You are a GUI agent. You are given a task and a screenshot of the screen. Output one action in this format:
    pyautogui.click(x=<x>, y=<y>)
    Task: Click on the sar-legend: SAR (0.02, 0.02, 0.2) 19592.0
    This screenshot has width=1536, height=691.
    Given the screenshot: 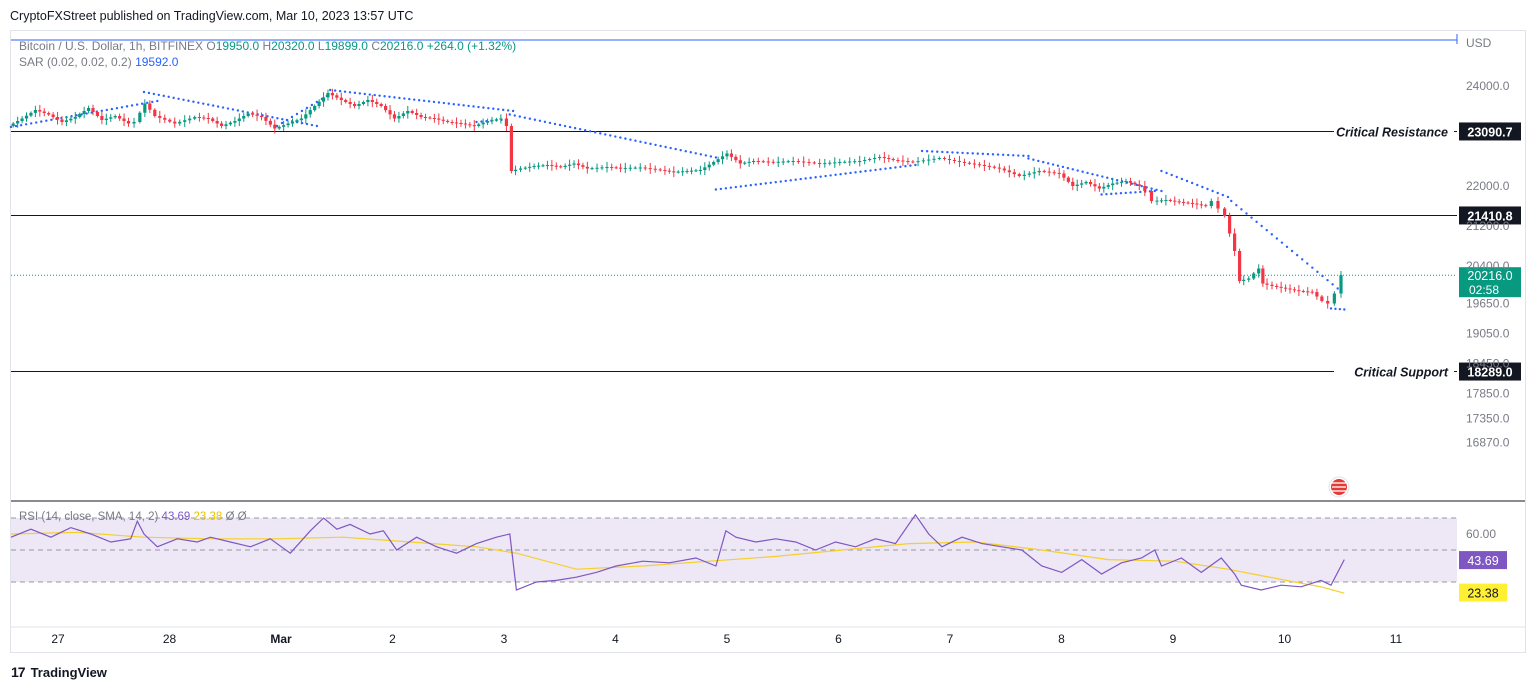 What is the action you would take?
    pyautogui.click(x=98, y=62)
    